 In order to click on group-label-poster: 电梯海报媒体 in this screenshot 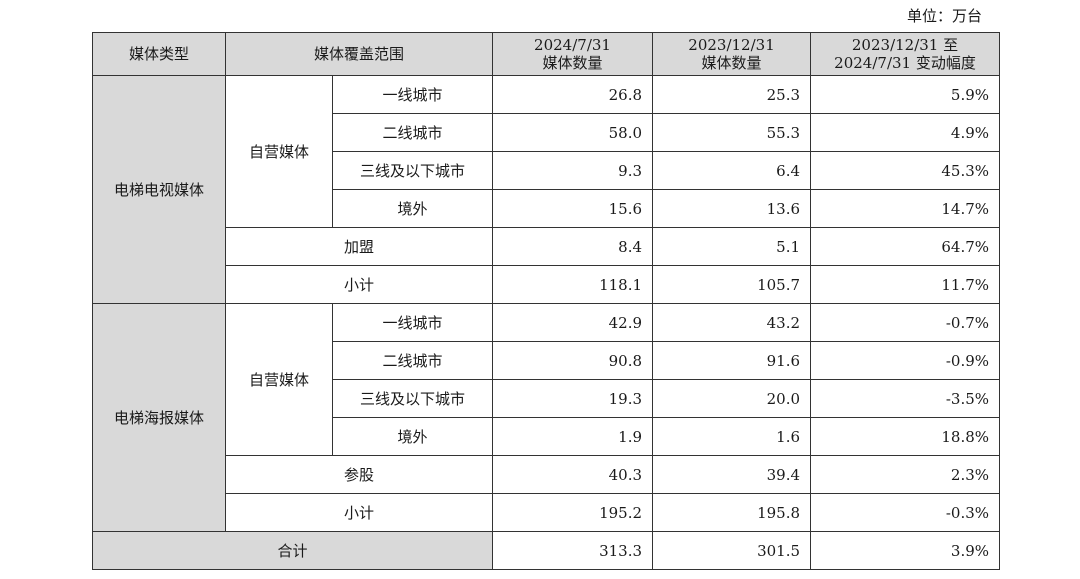, I will do `click(159, 417)`.